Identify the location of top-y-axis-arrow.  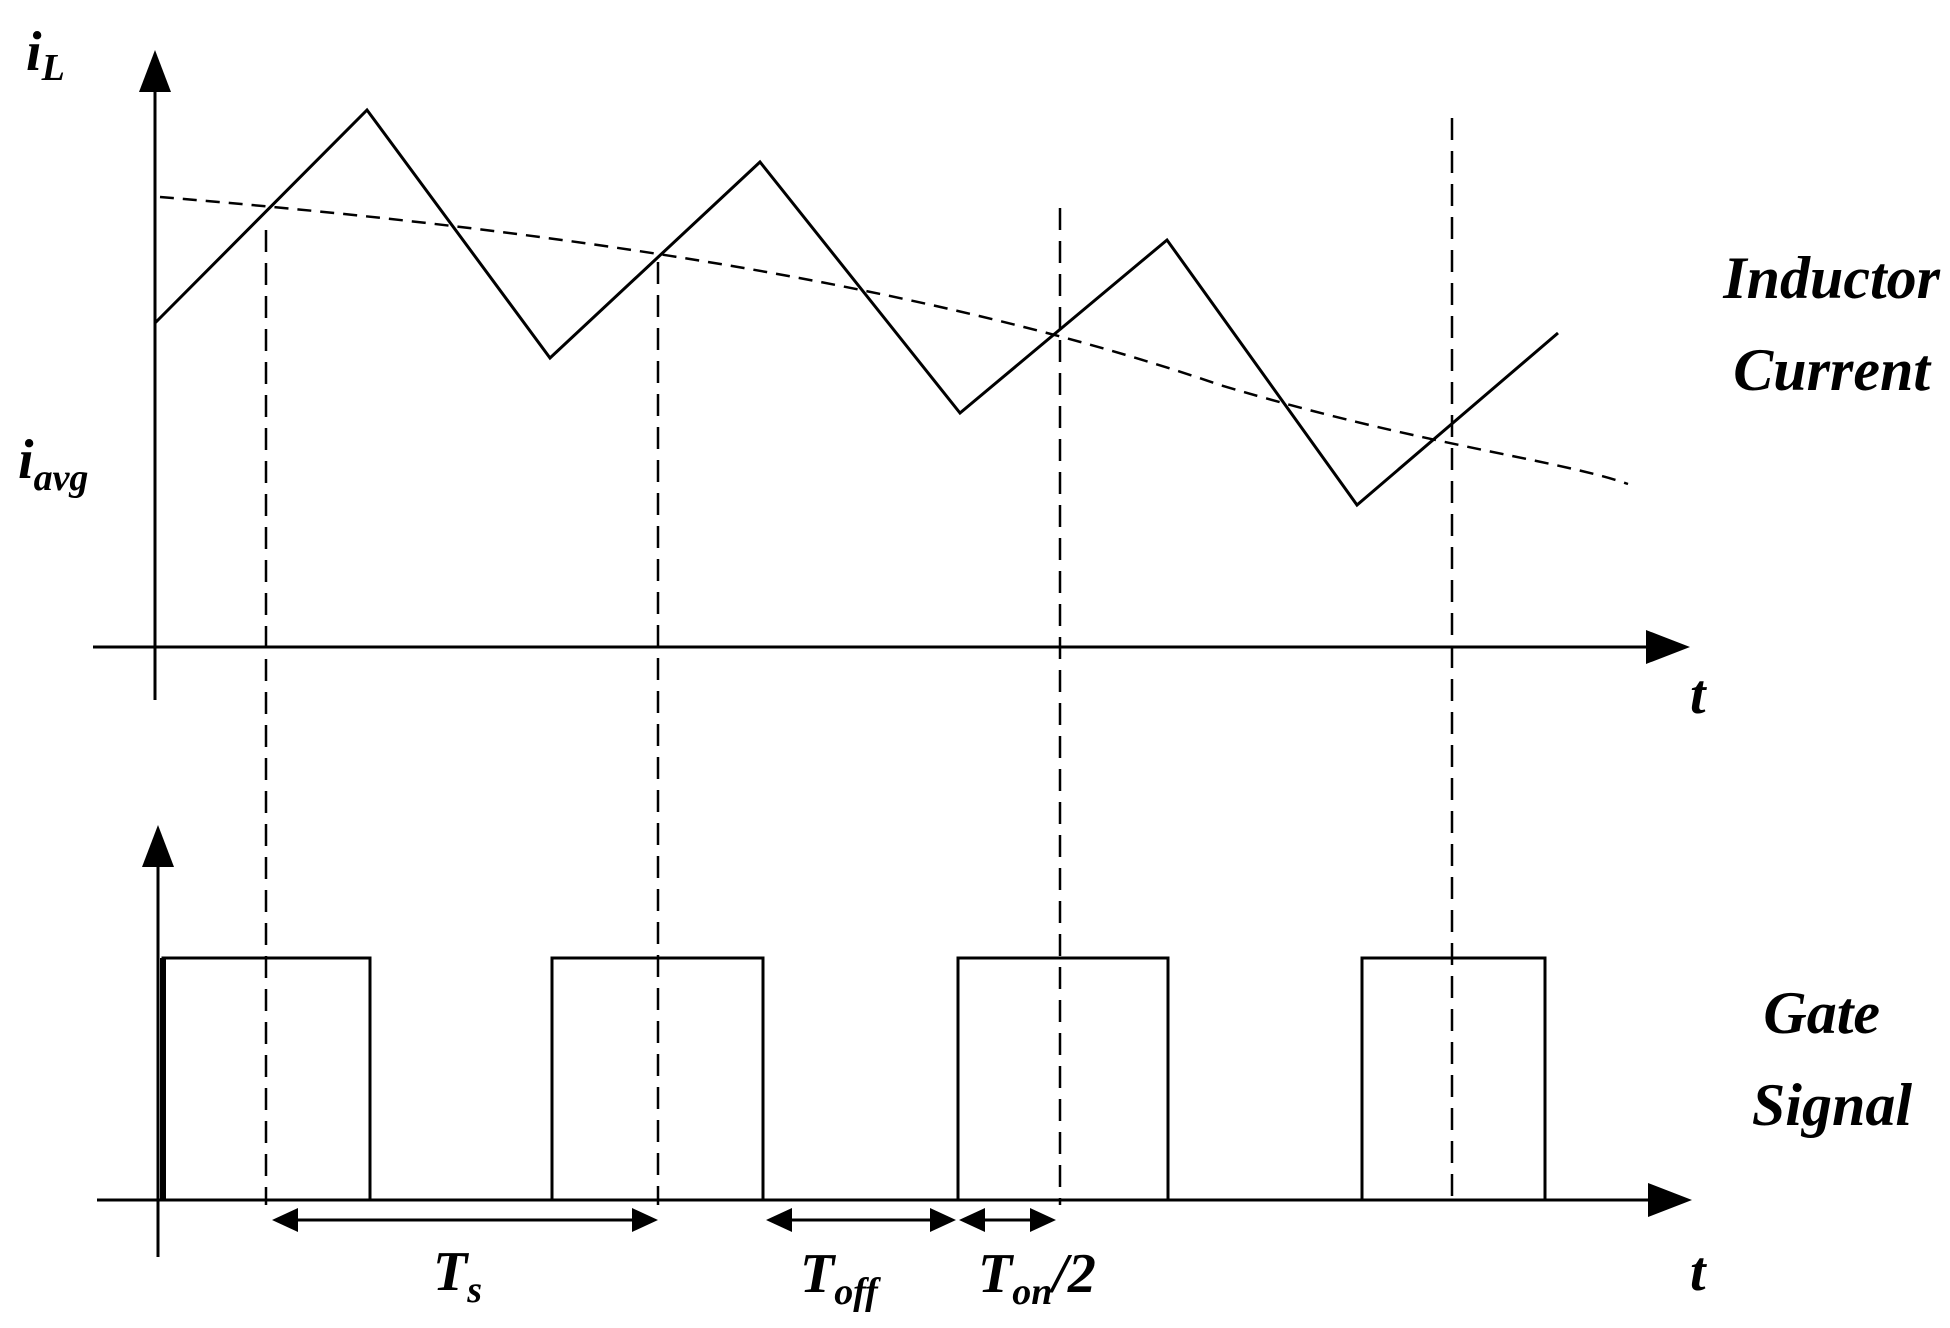
(155, 71).